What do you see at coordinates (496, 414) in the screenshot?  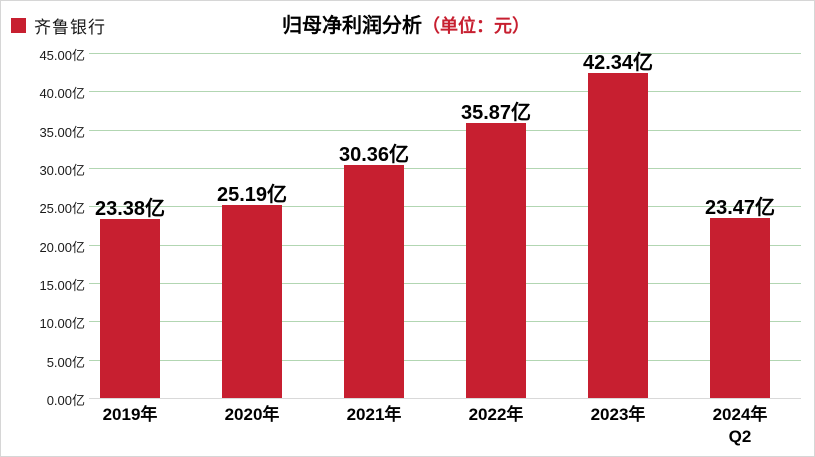 I see `x-axis-category-label: 2022年` at bounding box center [496, 414].